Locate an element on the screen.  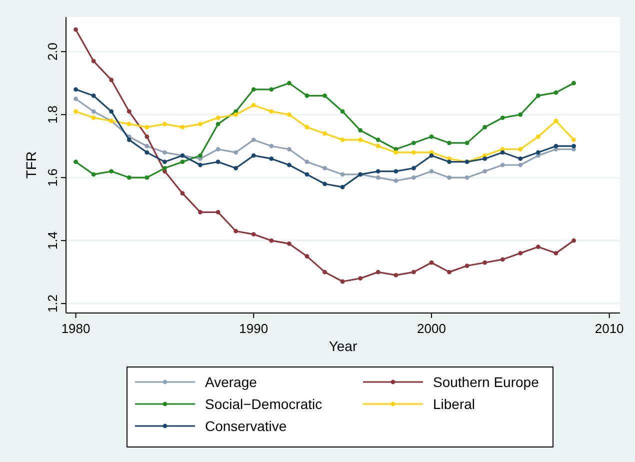
legend-label: Average is located at coordinates (231, 382).